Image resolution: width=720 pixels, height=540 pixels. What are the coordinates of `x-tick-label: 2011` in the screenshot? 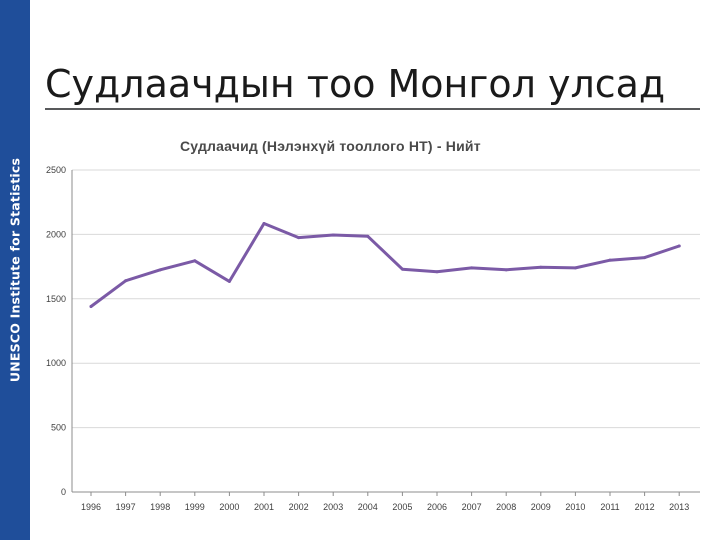 It's located at (609, 507).